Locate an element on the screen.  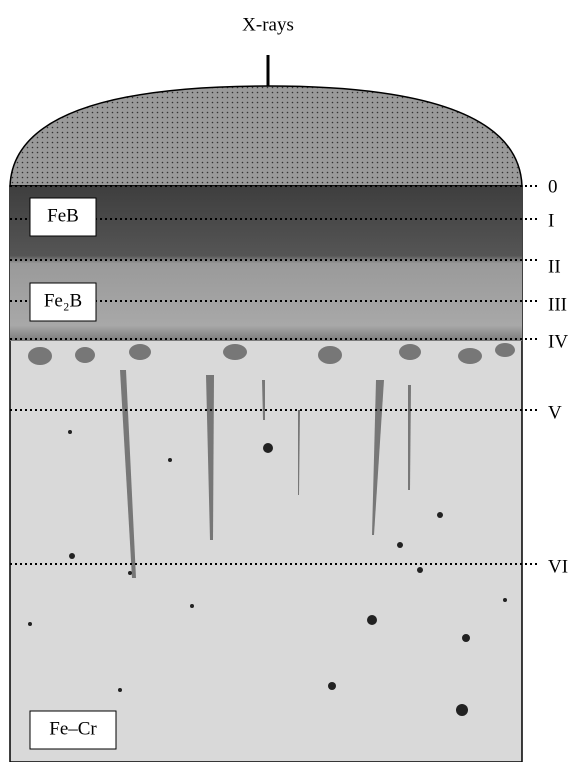
phase-label: FeB is located at coordinates (63, 215).